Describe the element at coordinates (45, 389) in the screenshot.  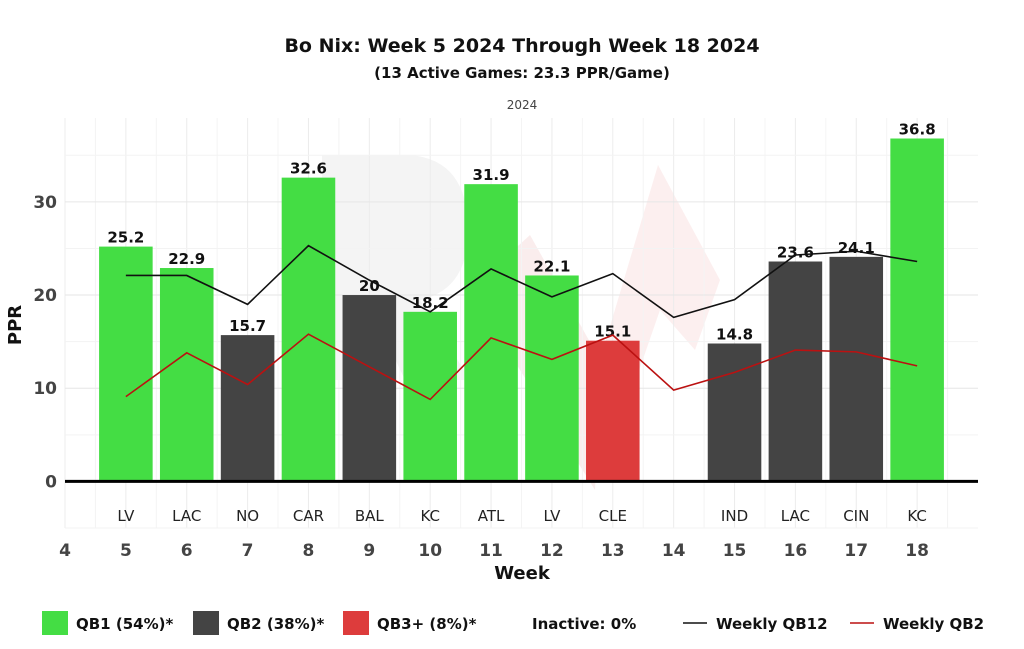
I see `y-tick-label: 10` at that location.